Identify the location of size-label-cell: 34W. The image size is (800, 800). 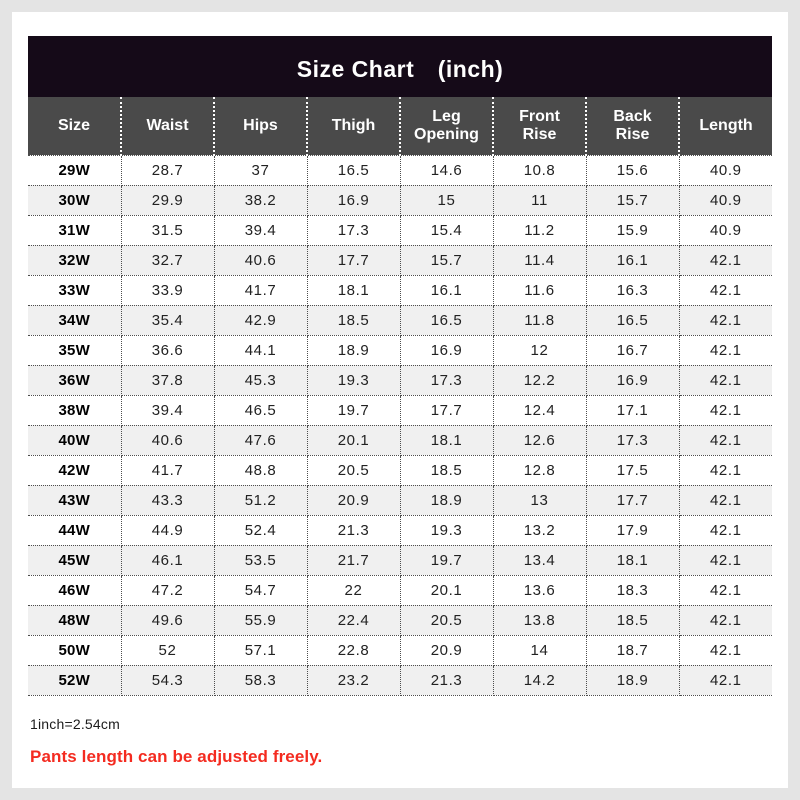
(75, 320).